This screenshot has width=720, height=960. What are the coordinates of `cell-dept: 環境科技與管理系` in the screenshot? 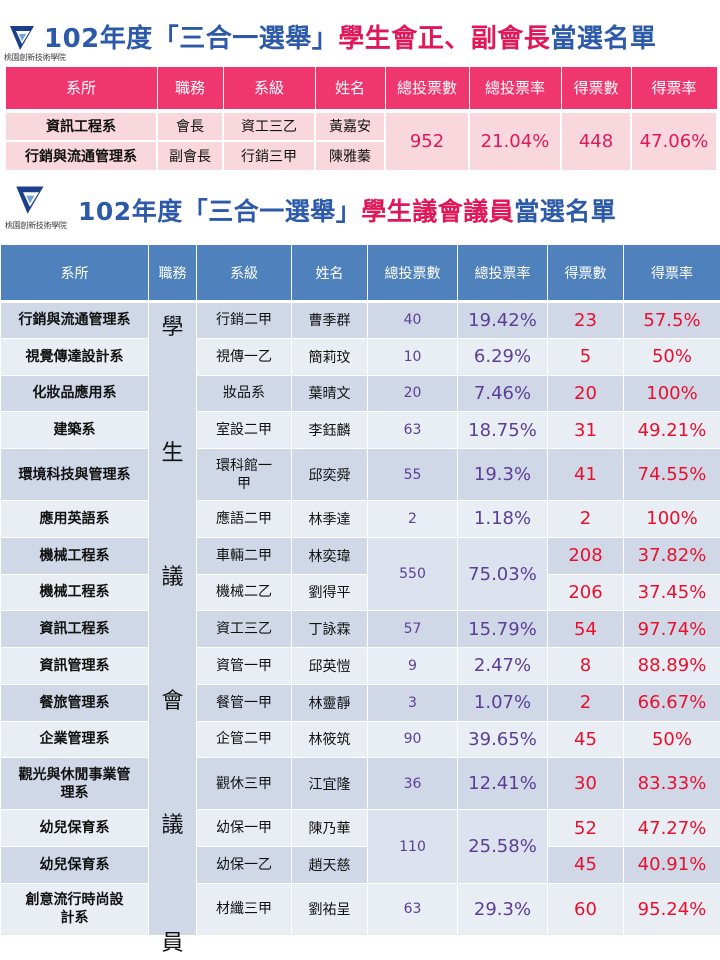 It's located at (74, 474).